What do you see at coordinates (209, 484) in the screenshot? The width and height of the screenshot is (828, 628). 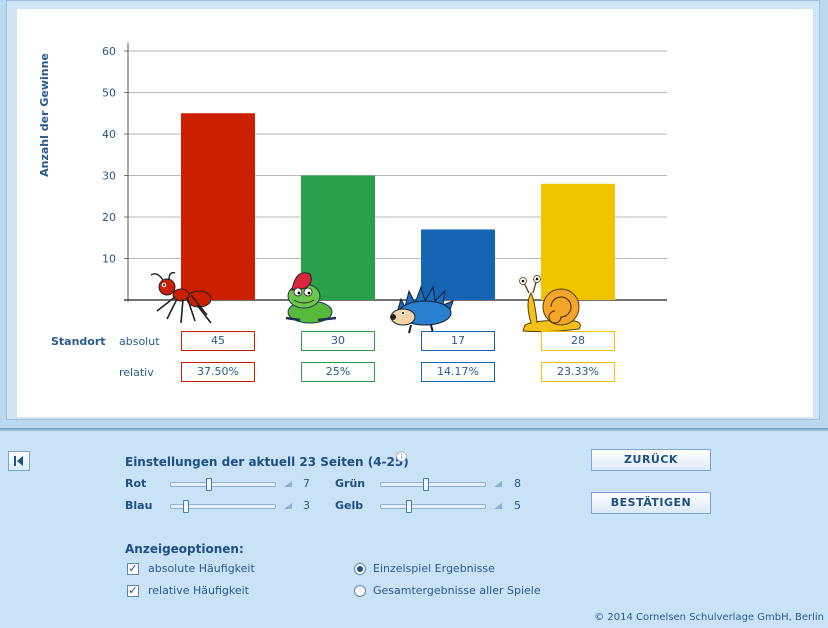 I see `slider-thumb-rot` at bounding box center [209, 484].